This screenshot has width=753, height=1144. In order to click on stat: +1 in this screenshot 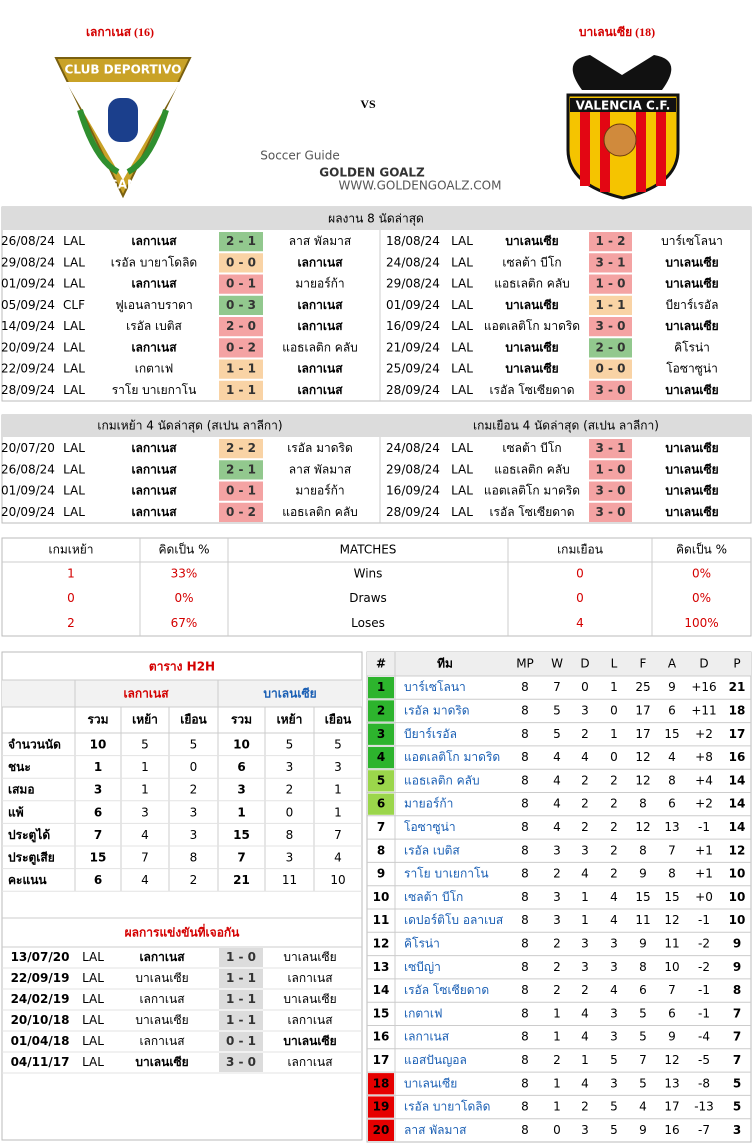, I will do `click(704, 850)`.